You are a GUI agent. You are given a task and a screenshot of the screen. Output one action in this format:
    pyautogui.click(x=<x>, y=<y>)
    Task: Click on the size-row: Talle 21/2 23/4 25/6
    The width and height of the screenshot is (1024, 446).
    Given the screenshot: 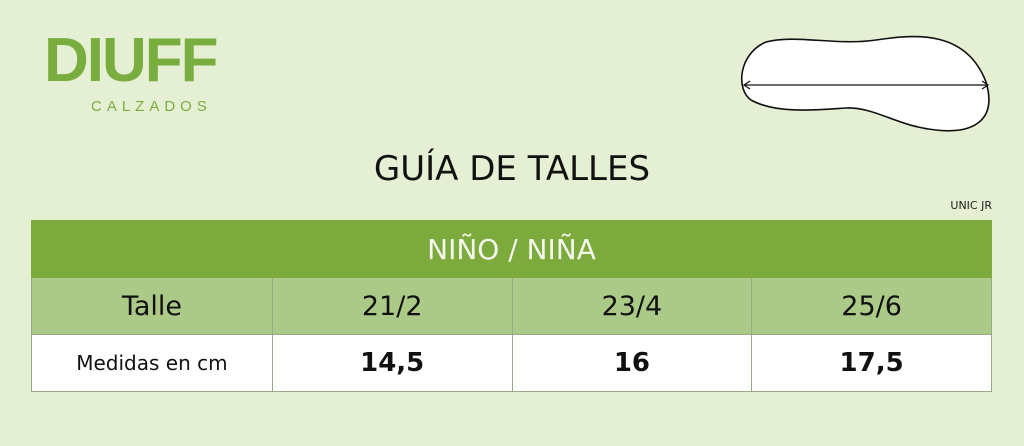 What is the action you would take?
    pyautogui.click(x=511, y=306)
    